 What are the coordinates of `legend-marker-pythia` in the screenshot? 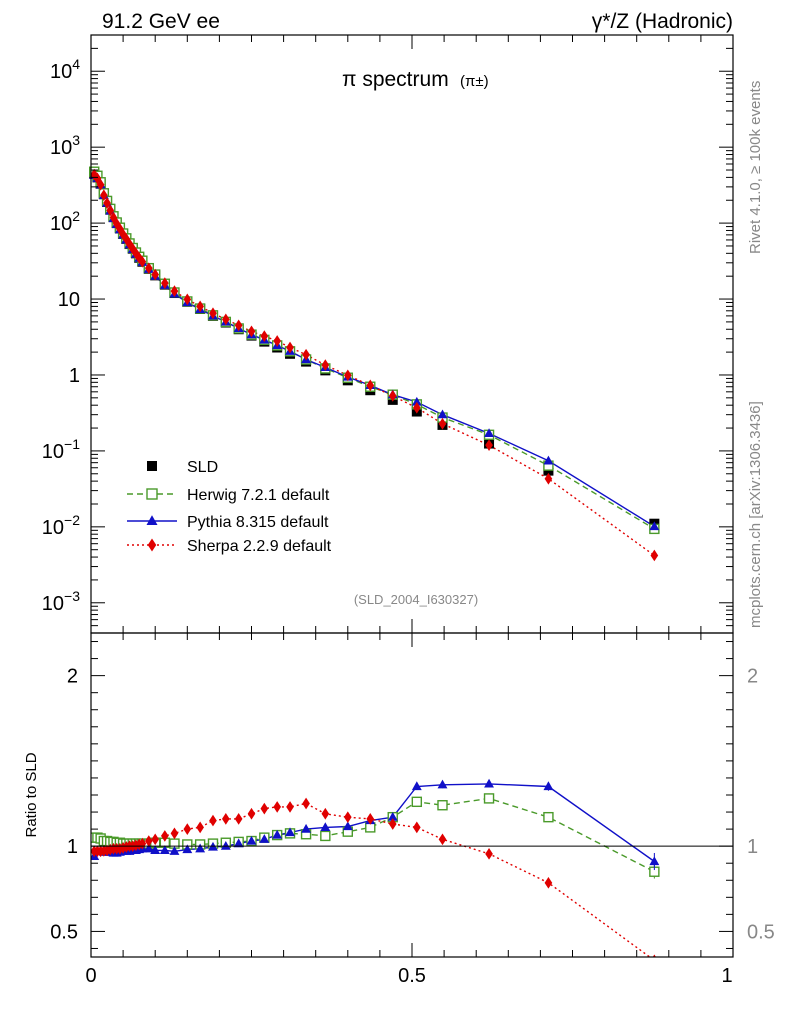 It's located at (152, 520).